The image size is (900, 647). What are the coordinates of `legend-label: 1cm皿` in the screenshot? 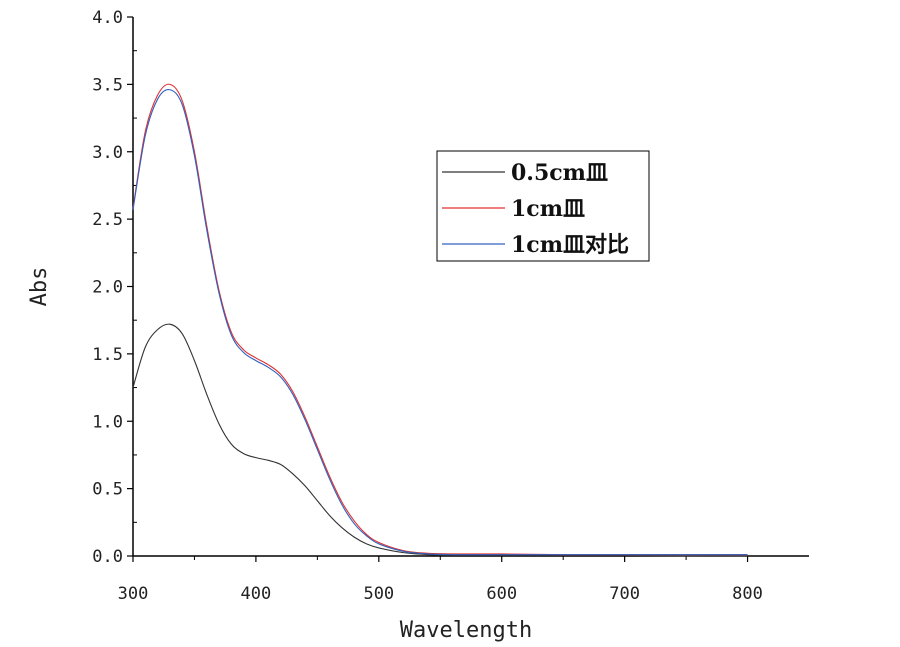 It's located at (548, 209).